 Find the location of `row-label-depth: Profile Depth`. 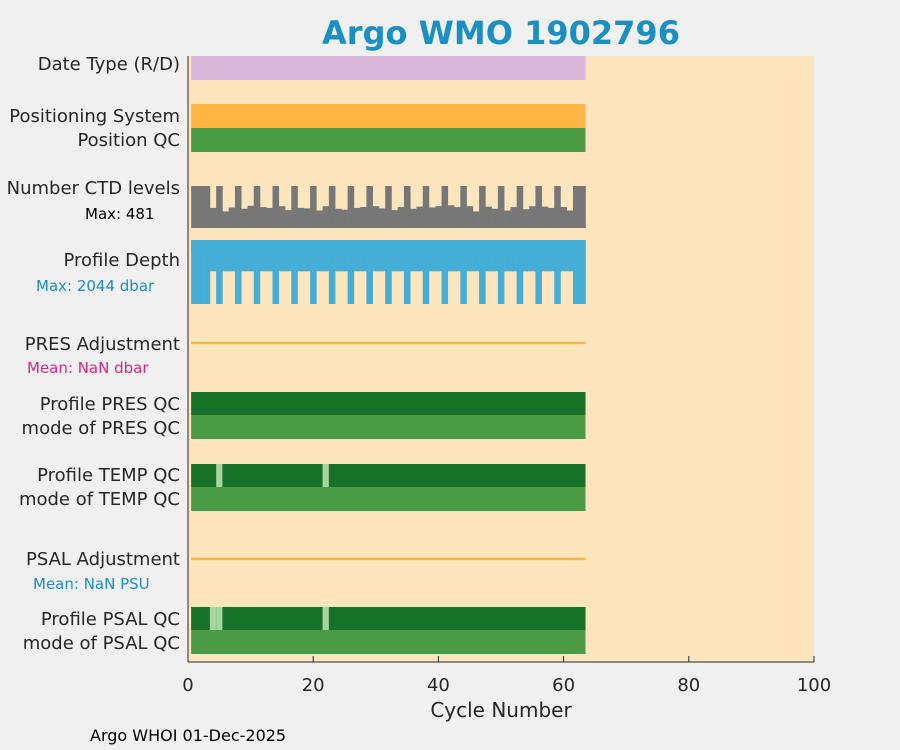

row-label-depth: Profile Depth is located at coordinates (121, 260).